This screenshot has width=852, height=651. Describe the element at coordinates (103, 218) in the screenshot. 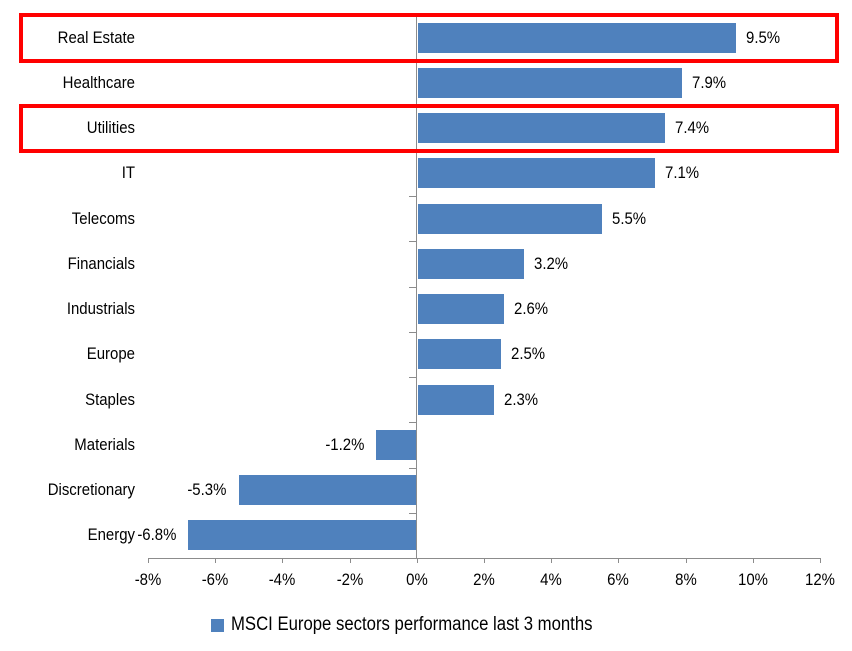

I see `category-label: Telecoms` at that location.